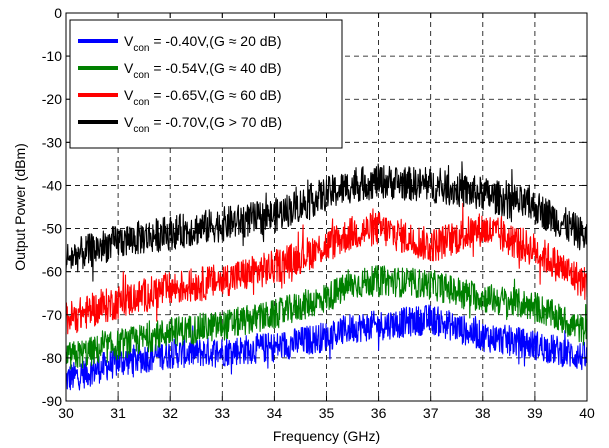 Image resolution: width=609 pixels, height=448 pixels. I want to click on x-axis-label: Frequency (GHz), so click(326, 436).